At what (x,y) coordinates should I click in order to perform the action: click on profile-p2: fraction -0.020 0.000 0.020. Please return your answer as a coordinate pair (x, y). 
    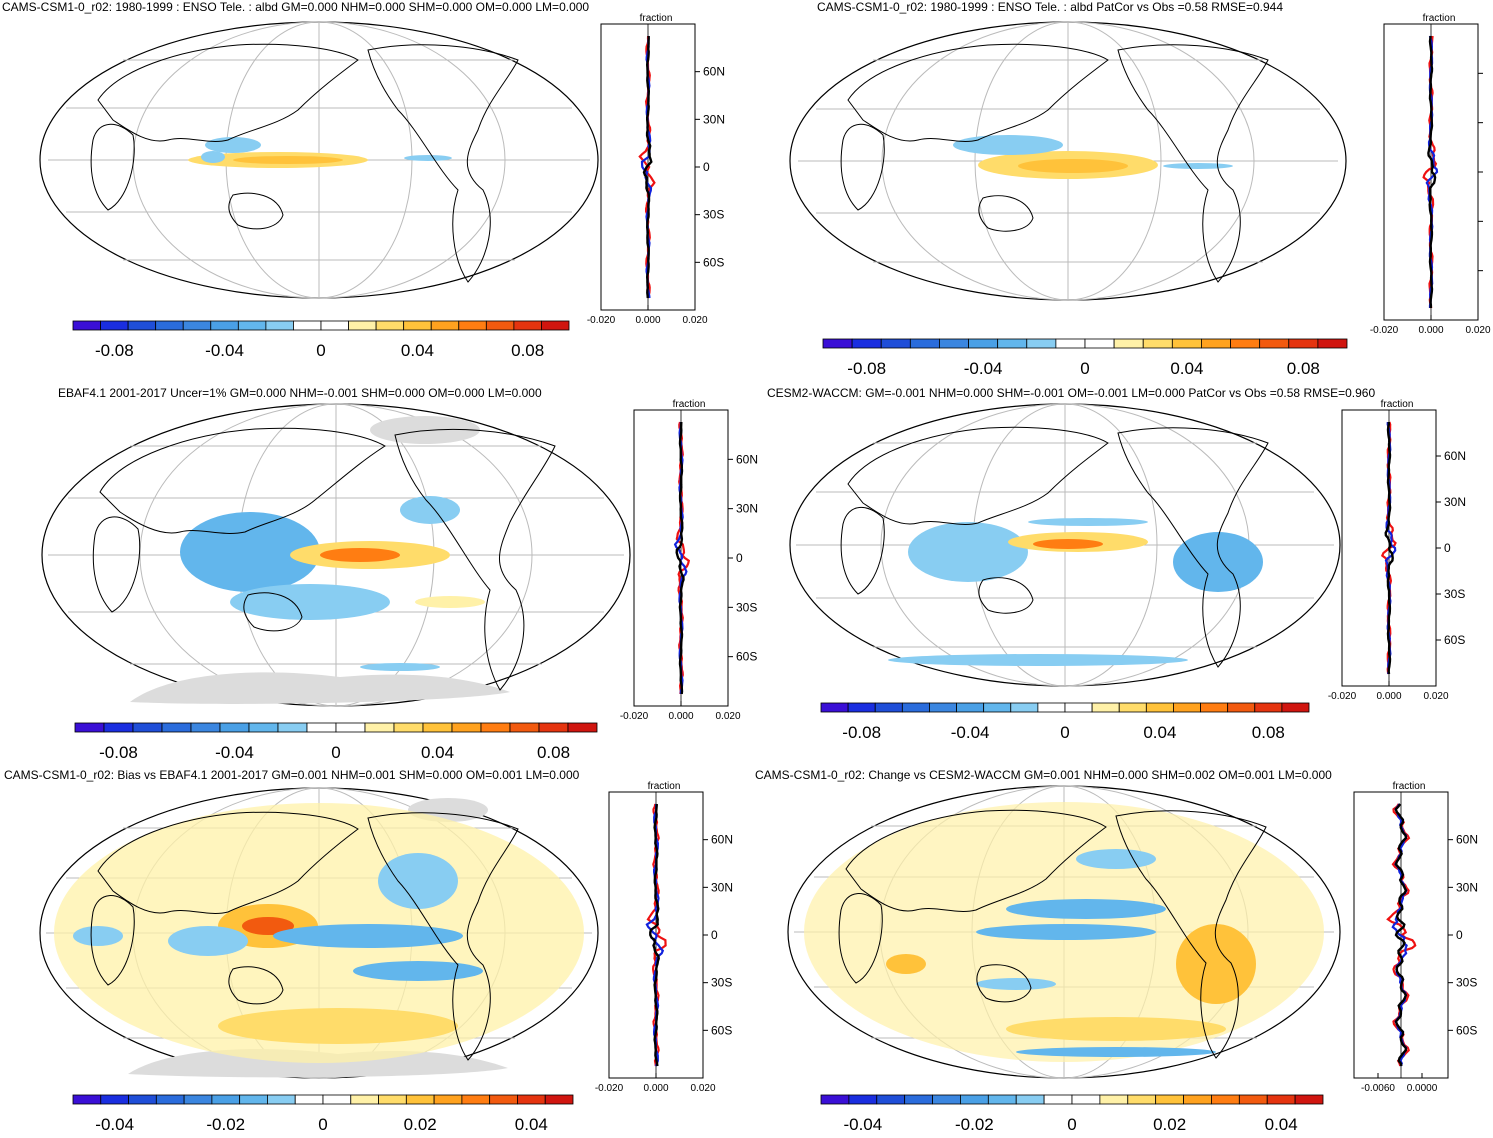
    Looking at the image, I should click on (1431, 175).